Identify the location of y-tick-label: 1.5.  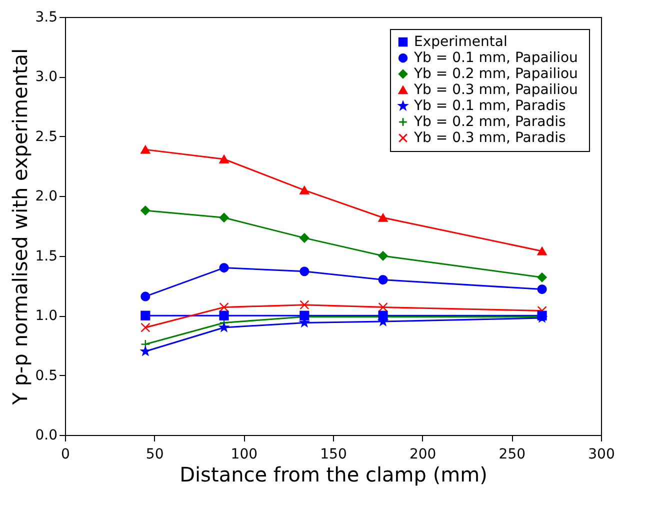
(46, 256).